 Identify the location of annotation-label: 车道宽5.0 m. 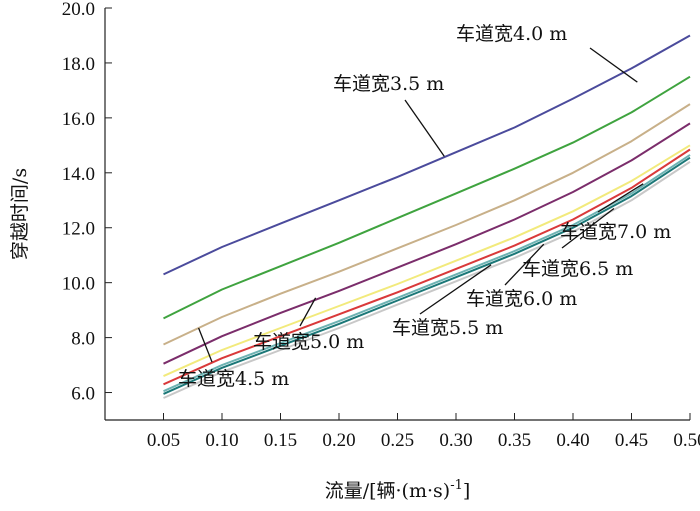
(308, 342).